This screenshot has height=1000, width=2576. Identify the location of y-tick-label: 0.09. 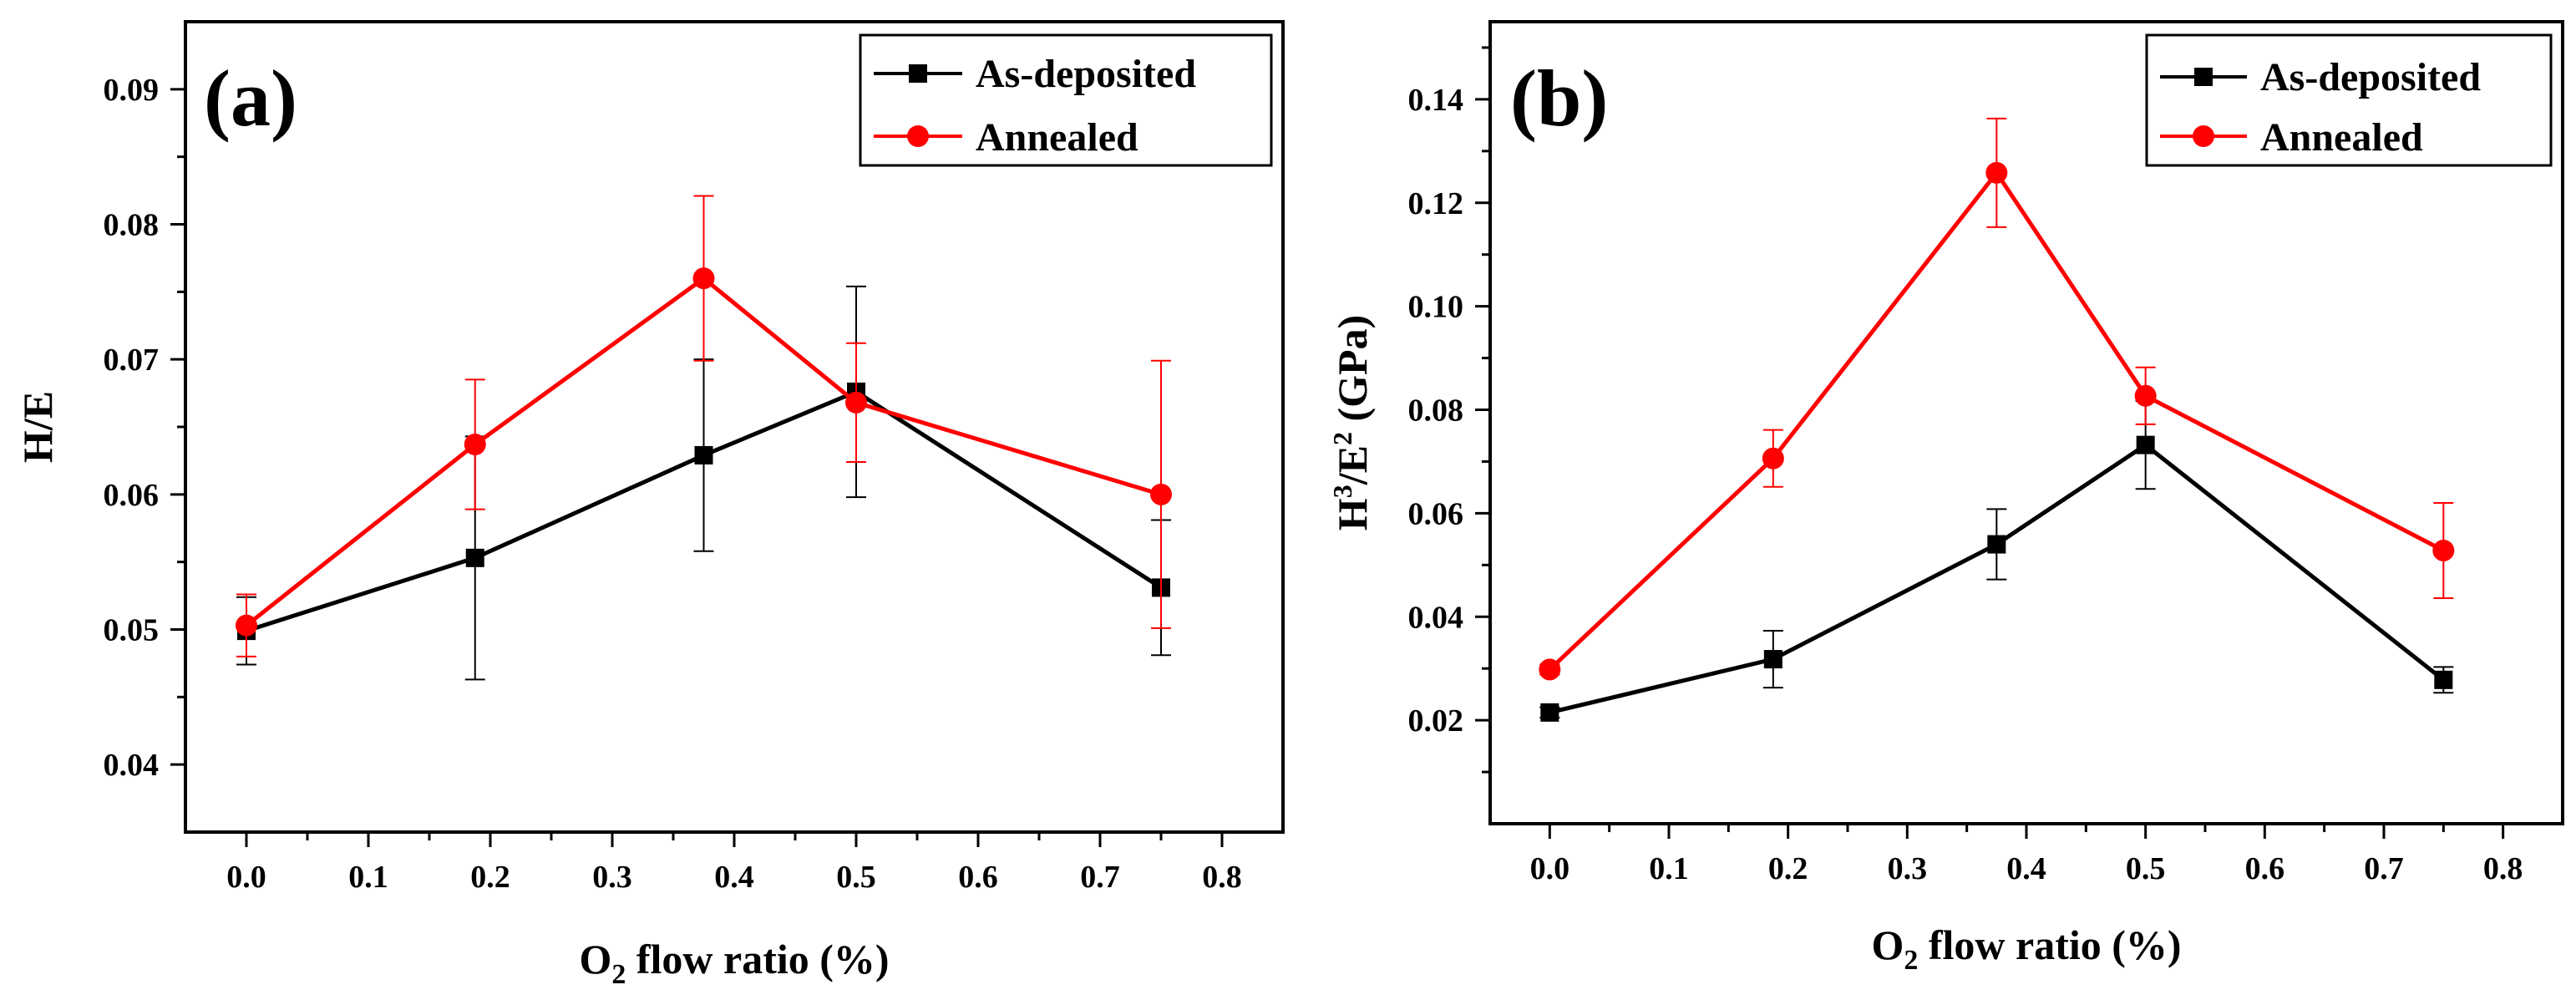
(132, 90).